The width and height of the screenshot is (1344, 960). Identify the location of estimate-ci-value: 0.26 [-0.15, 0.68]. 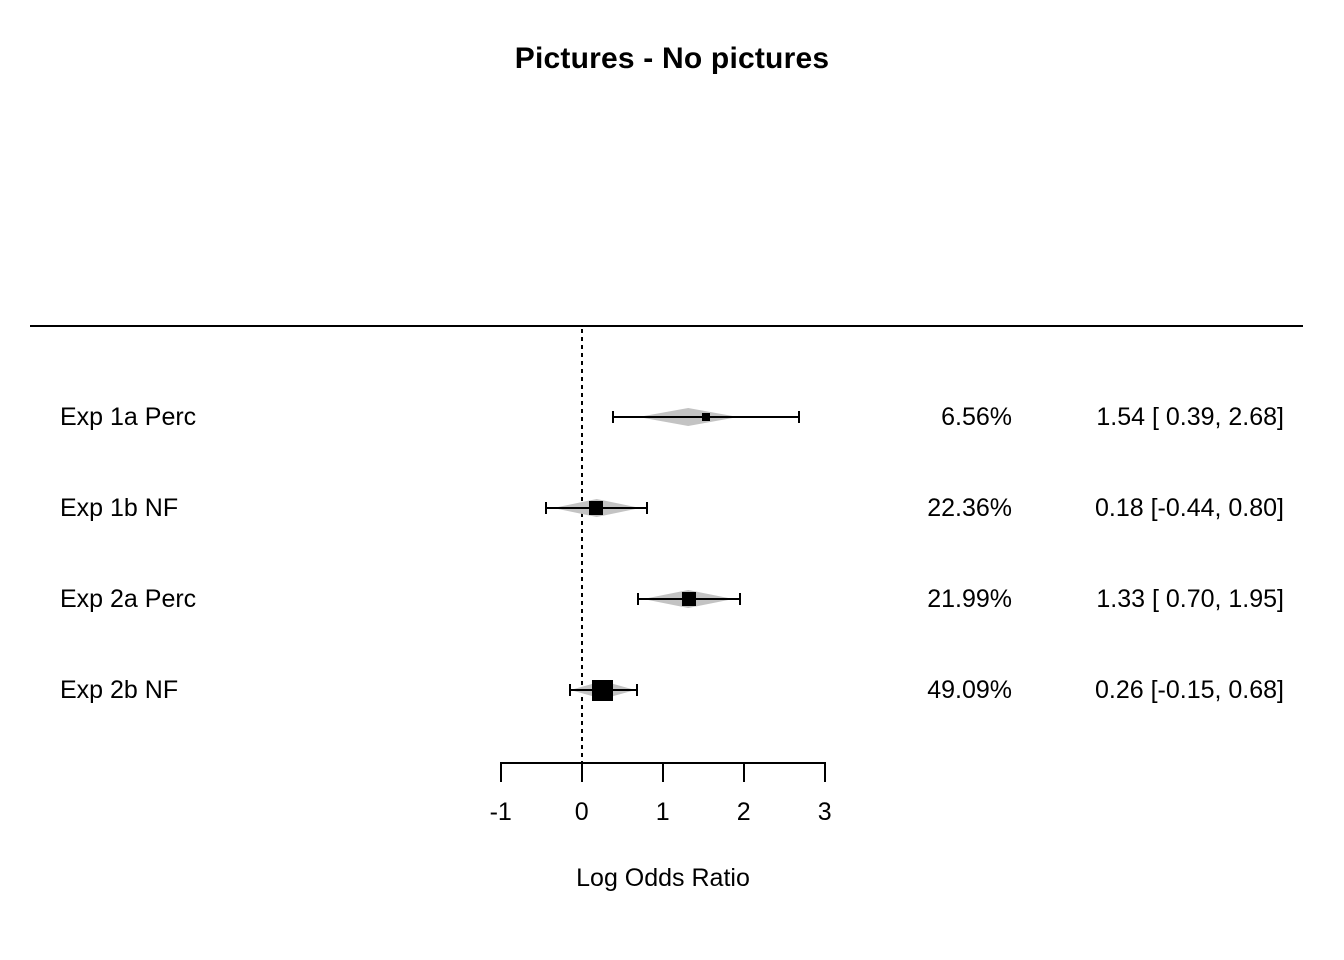
(1189, 690).